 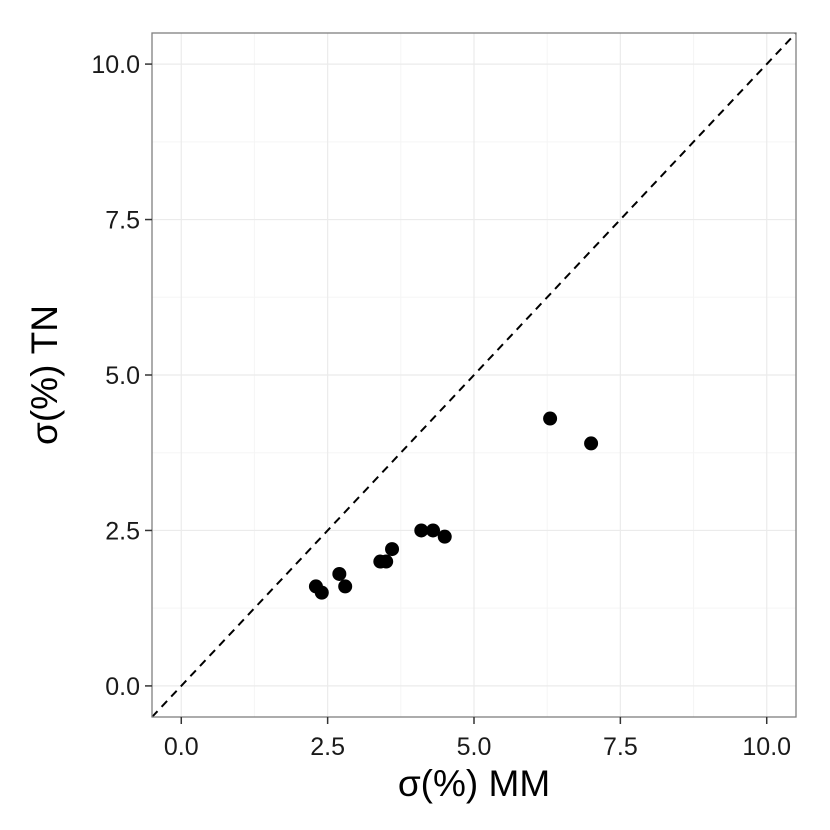 I want to click on x-tick-label: 2.5, so click(x=327, y=747).